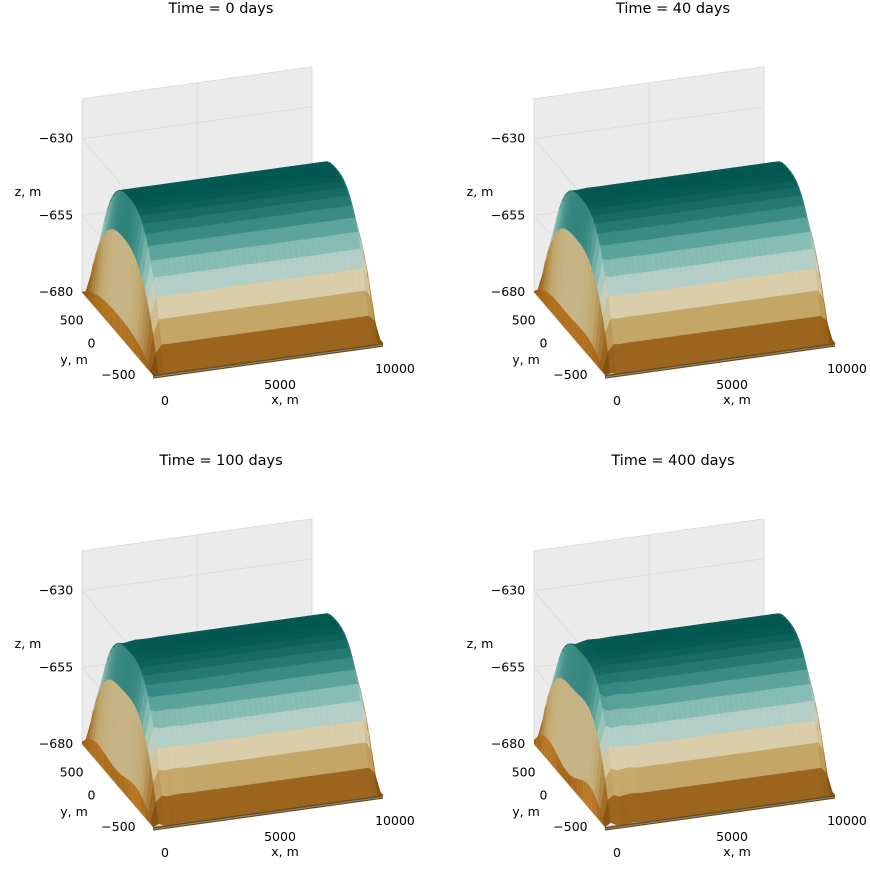 The image size is (870, 886). What do you see at coordinates (672, 9) in the screenshot?
I see `chart-title: Time = 40 days` at bounding box center [672, 9].